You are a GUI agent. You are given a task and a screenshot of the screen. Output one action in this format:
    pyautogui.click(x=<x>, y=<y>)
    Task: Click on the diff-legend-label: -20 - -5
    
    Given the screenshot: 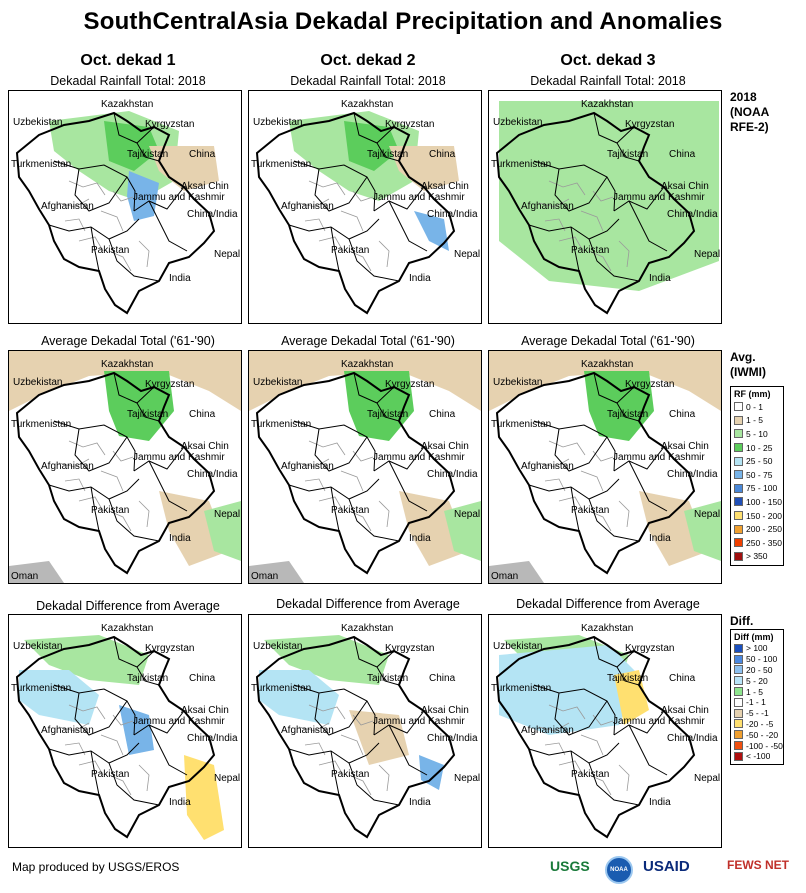 What is the action you would take?
    pyautogui.click(x=760, y=723)
    